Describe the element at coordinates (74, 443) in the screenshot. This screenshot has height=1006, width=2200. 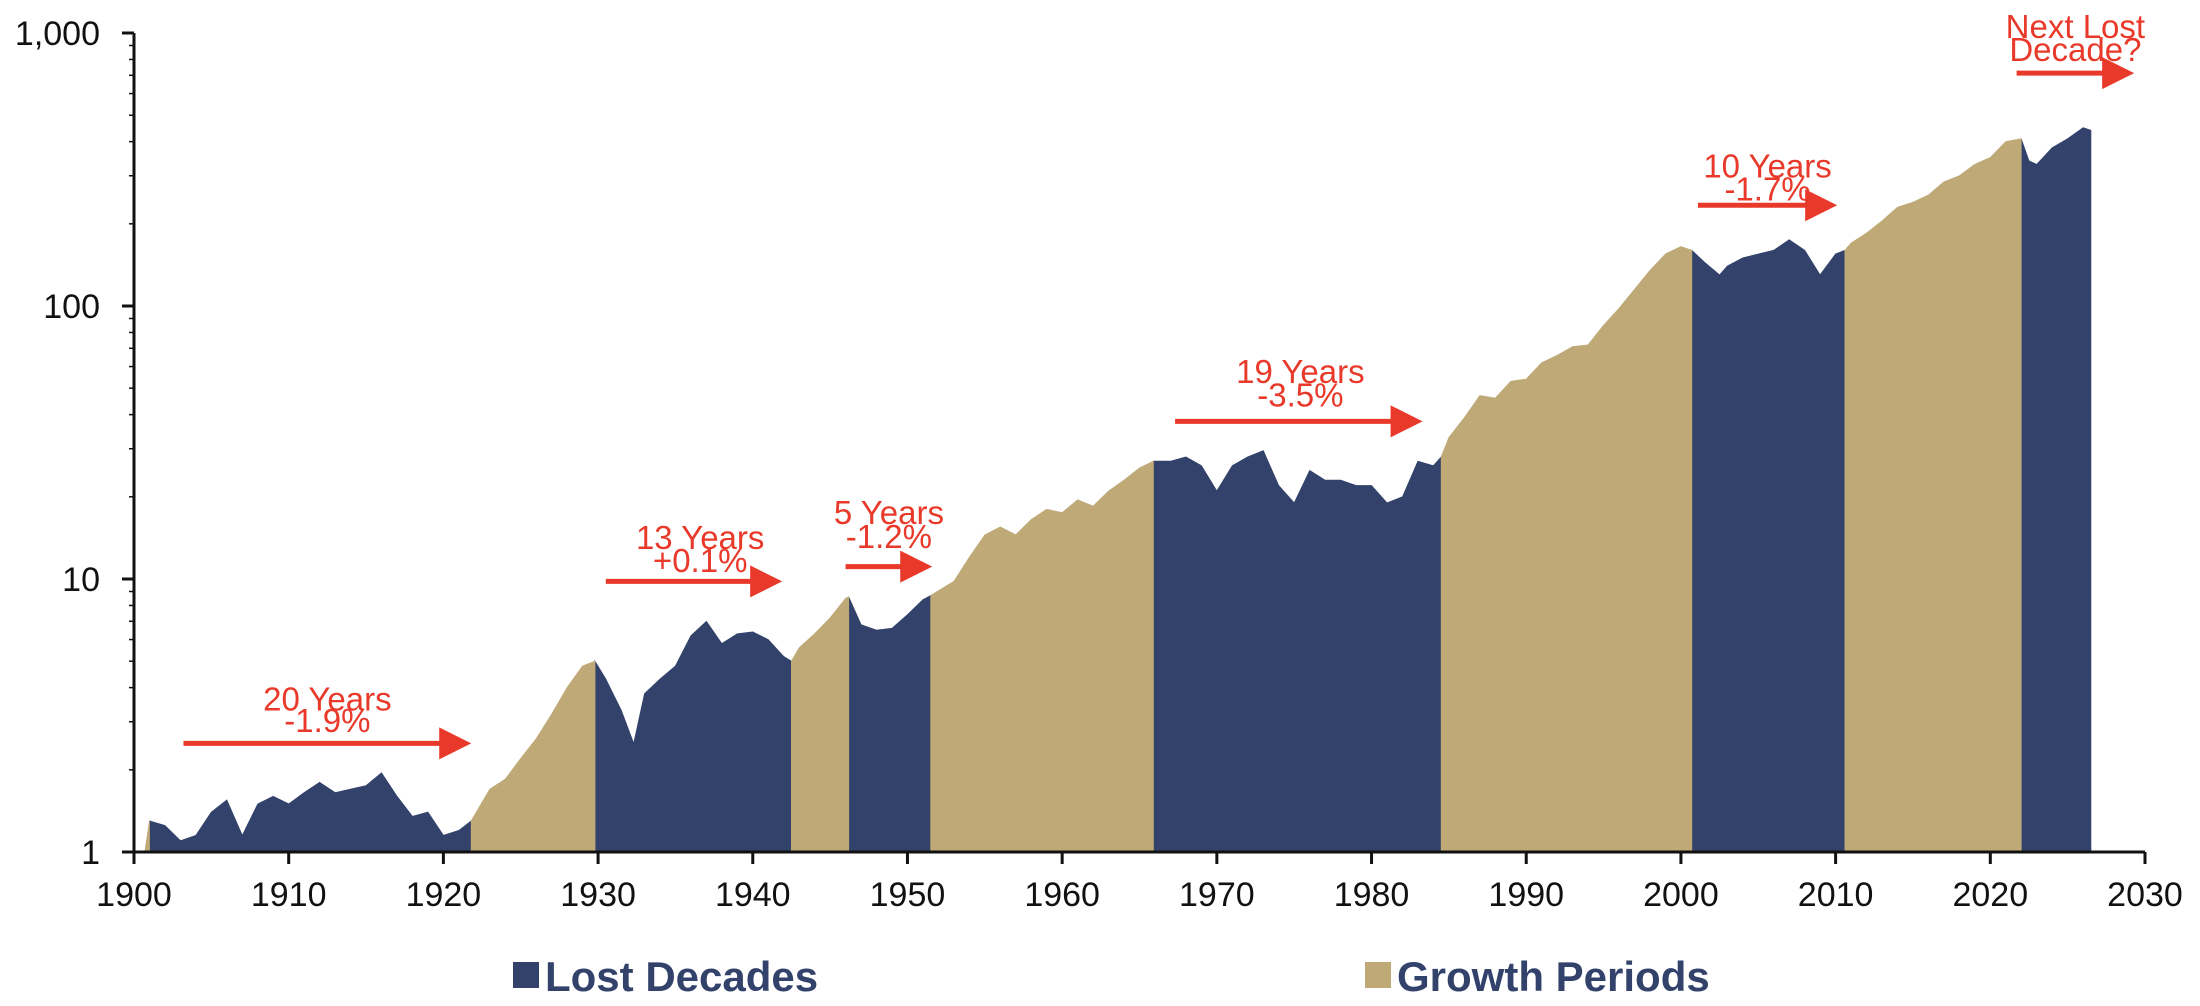
I see `y-ticks: 1 10 100 1,000` at that location.